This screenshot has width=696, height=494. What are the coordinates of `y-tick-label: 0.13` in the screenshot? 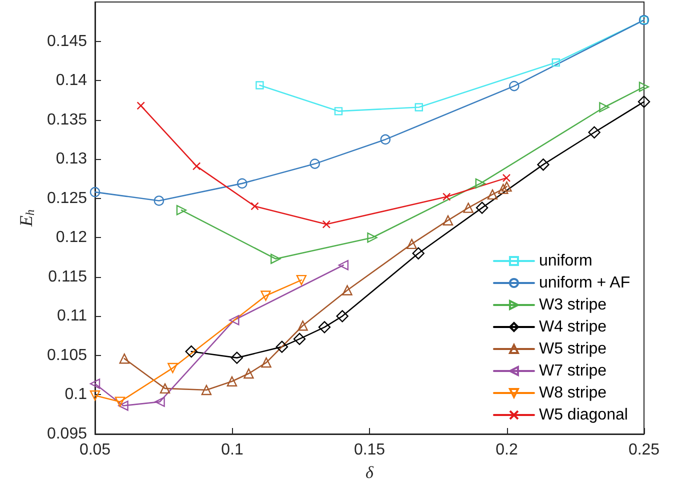 It's located at (72, 159).